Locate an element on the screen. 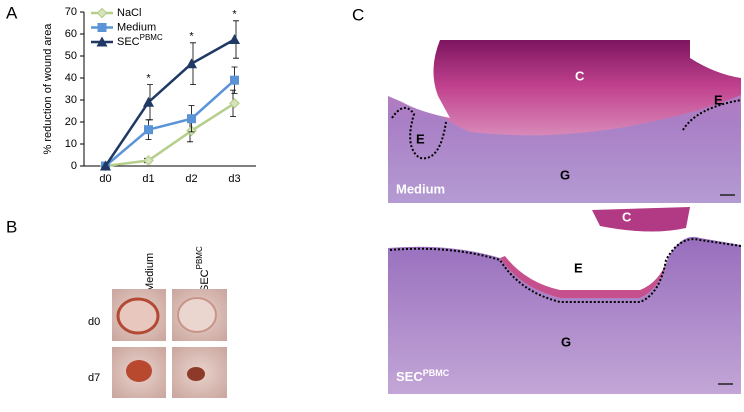  panel-label: A is located at coordinates (12, 12).